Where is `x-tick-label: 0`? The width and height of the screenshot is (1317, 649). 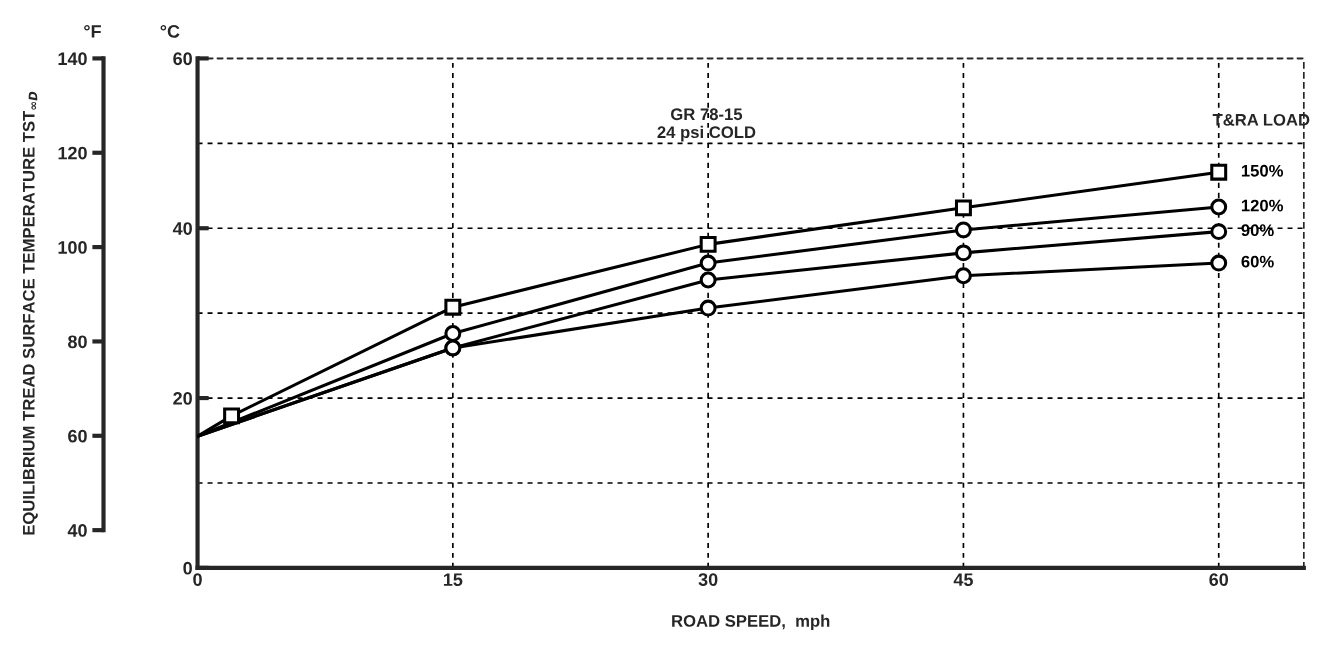 x-tick-label: 0 is located at coordinates (197, 579).